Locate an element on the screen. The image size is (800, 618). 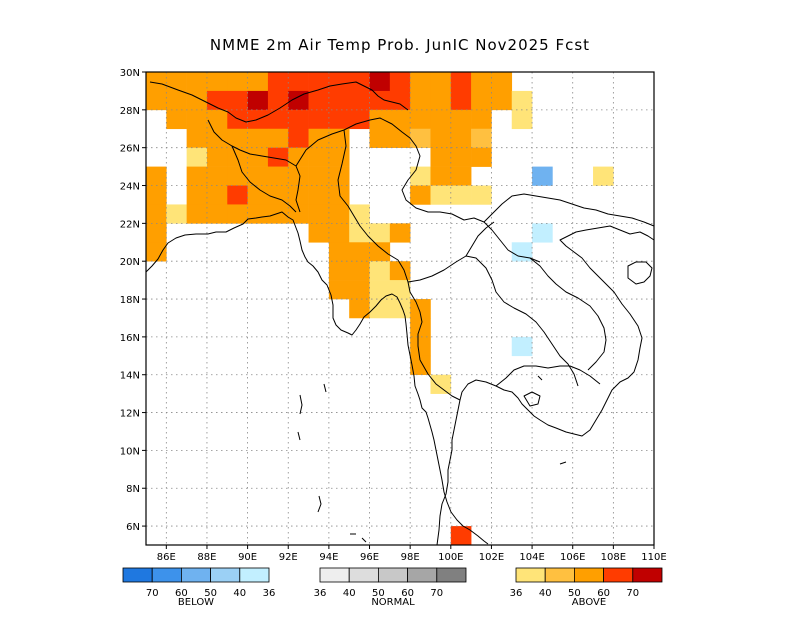
legend-normal-label: NORMAL is located at coordinates (393, 602).